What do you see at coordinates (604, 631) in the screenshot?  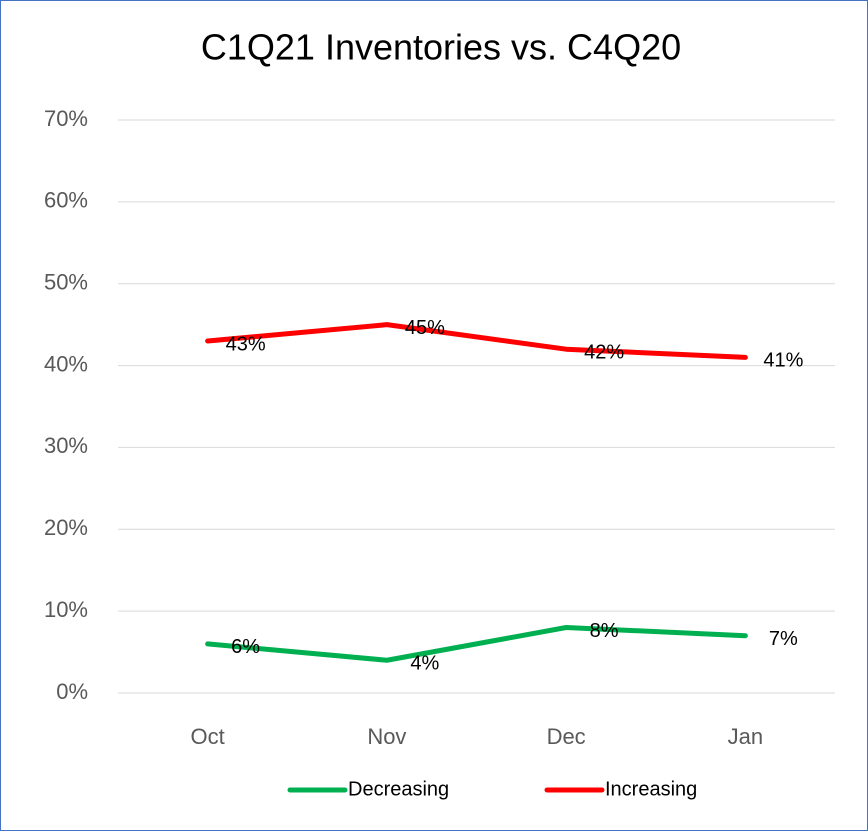 I see `data-label: 8%` at bounding box center [604, 631].